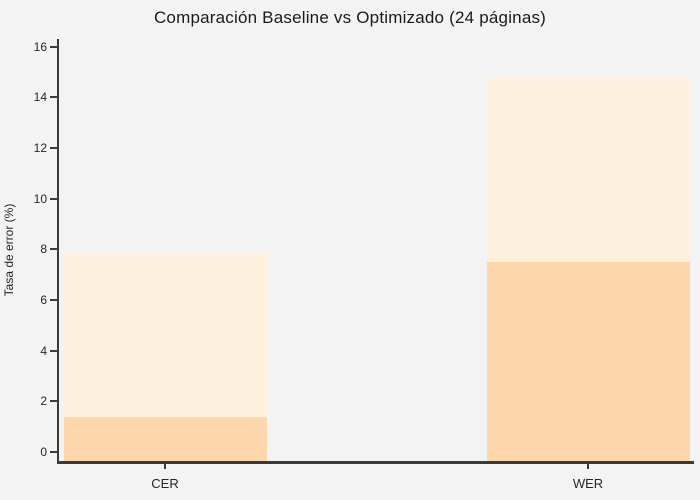 This screenshot has height=500, width=700. What do you see at coordinates (165, 466) in the screenshot?
I see `x-tick-mark-cer` at bounding box center [165, 466].